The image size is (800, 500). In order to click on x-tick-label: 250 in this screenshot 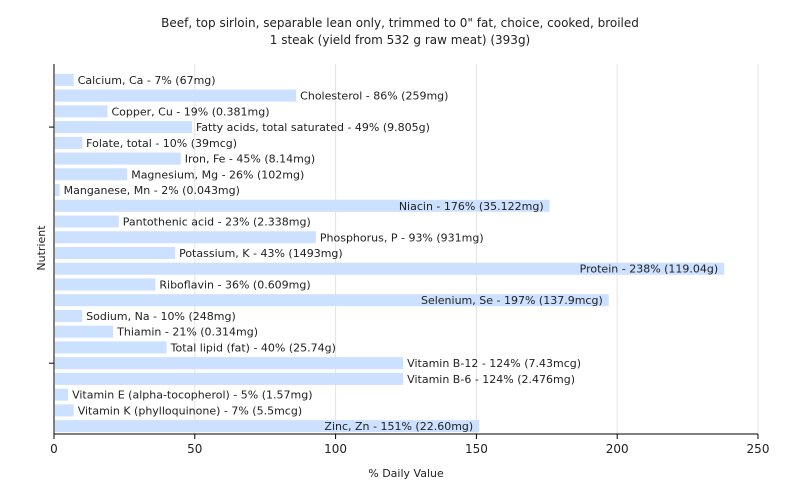, I will do `click(758, 449)`.